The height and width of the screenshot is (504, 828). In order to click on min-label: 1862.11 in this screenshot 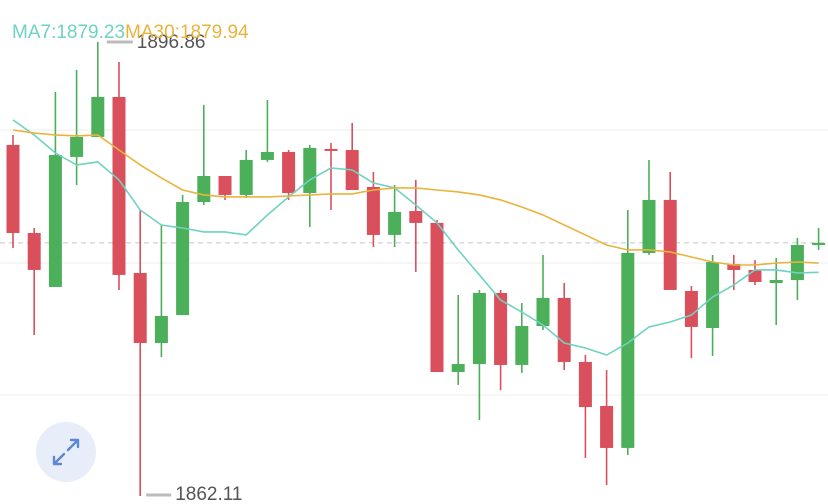, I will do `click(208, 494)`.